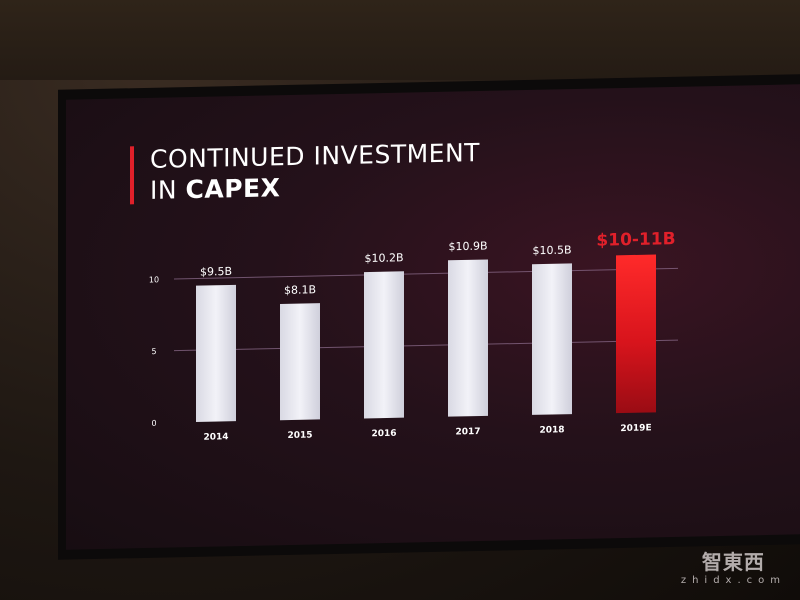  I want to click on watermark-logo: 智東西, so click(733, 562).